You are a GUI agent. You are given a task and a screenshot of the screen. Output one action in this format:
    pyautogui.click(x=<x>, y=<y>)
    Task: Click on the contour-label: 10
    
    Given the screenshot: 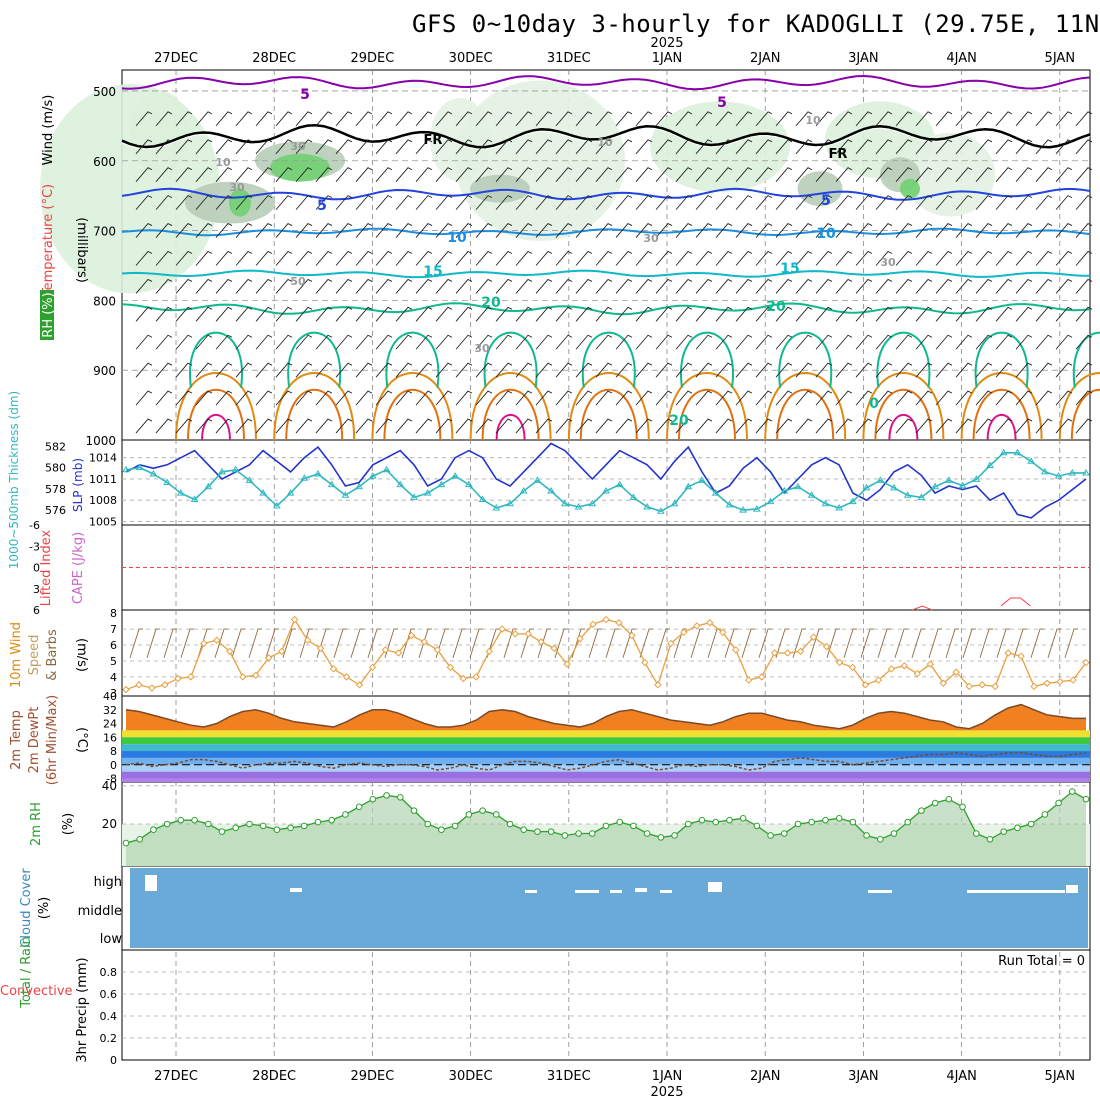 What is the action you would take?
    pyautogui.click(x=223, y=162)
    